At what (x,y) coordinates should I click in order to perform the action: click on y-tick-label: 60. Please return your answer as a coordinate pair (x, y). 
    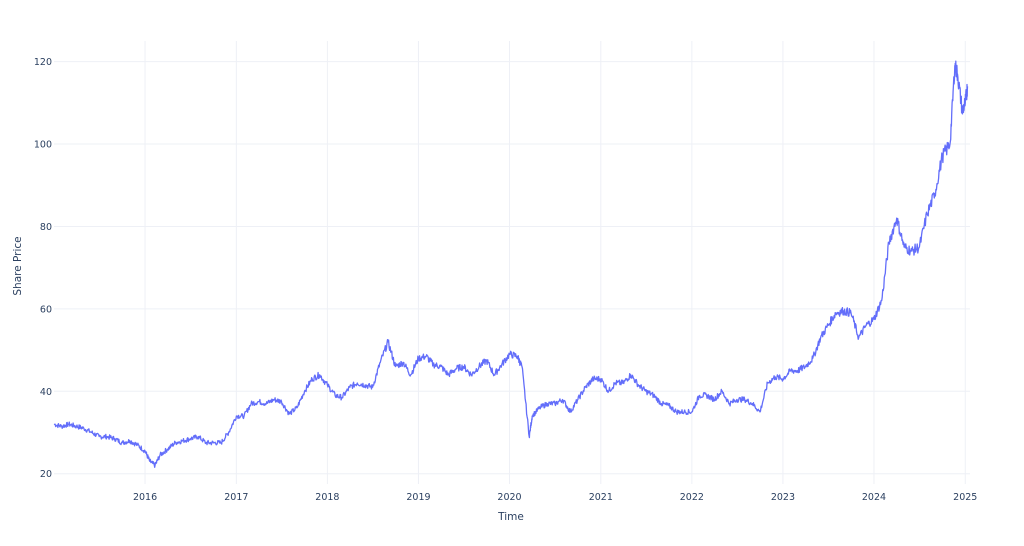
    Looking at the image, I should click on (46, 309).